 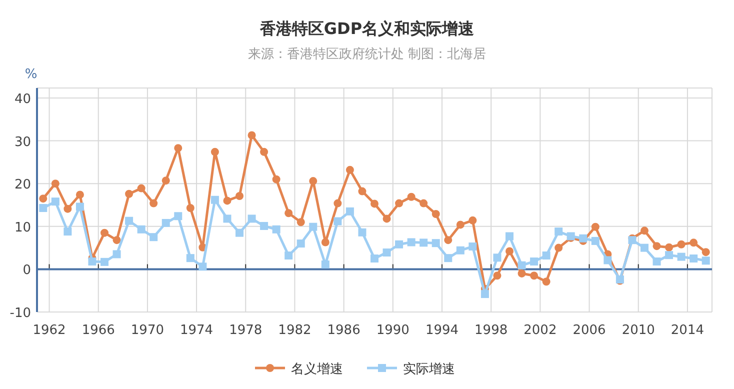 What do you see at coordinates (442, 330) in the screenshot?
I see `x-tick-label: 1994` at bounding box center [442, 330].